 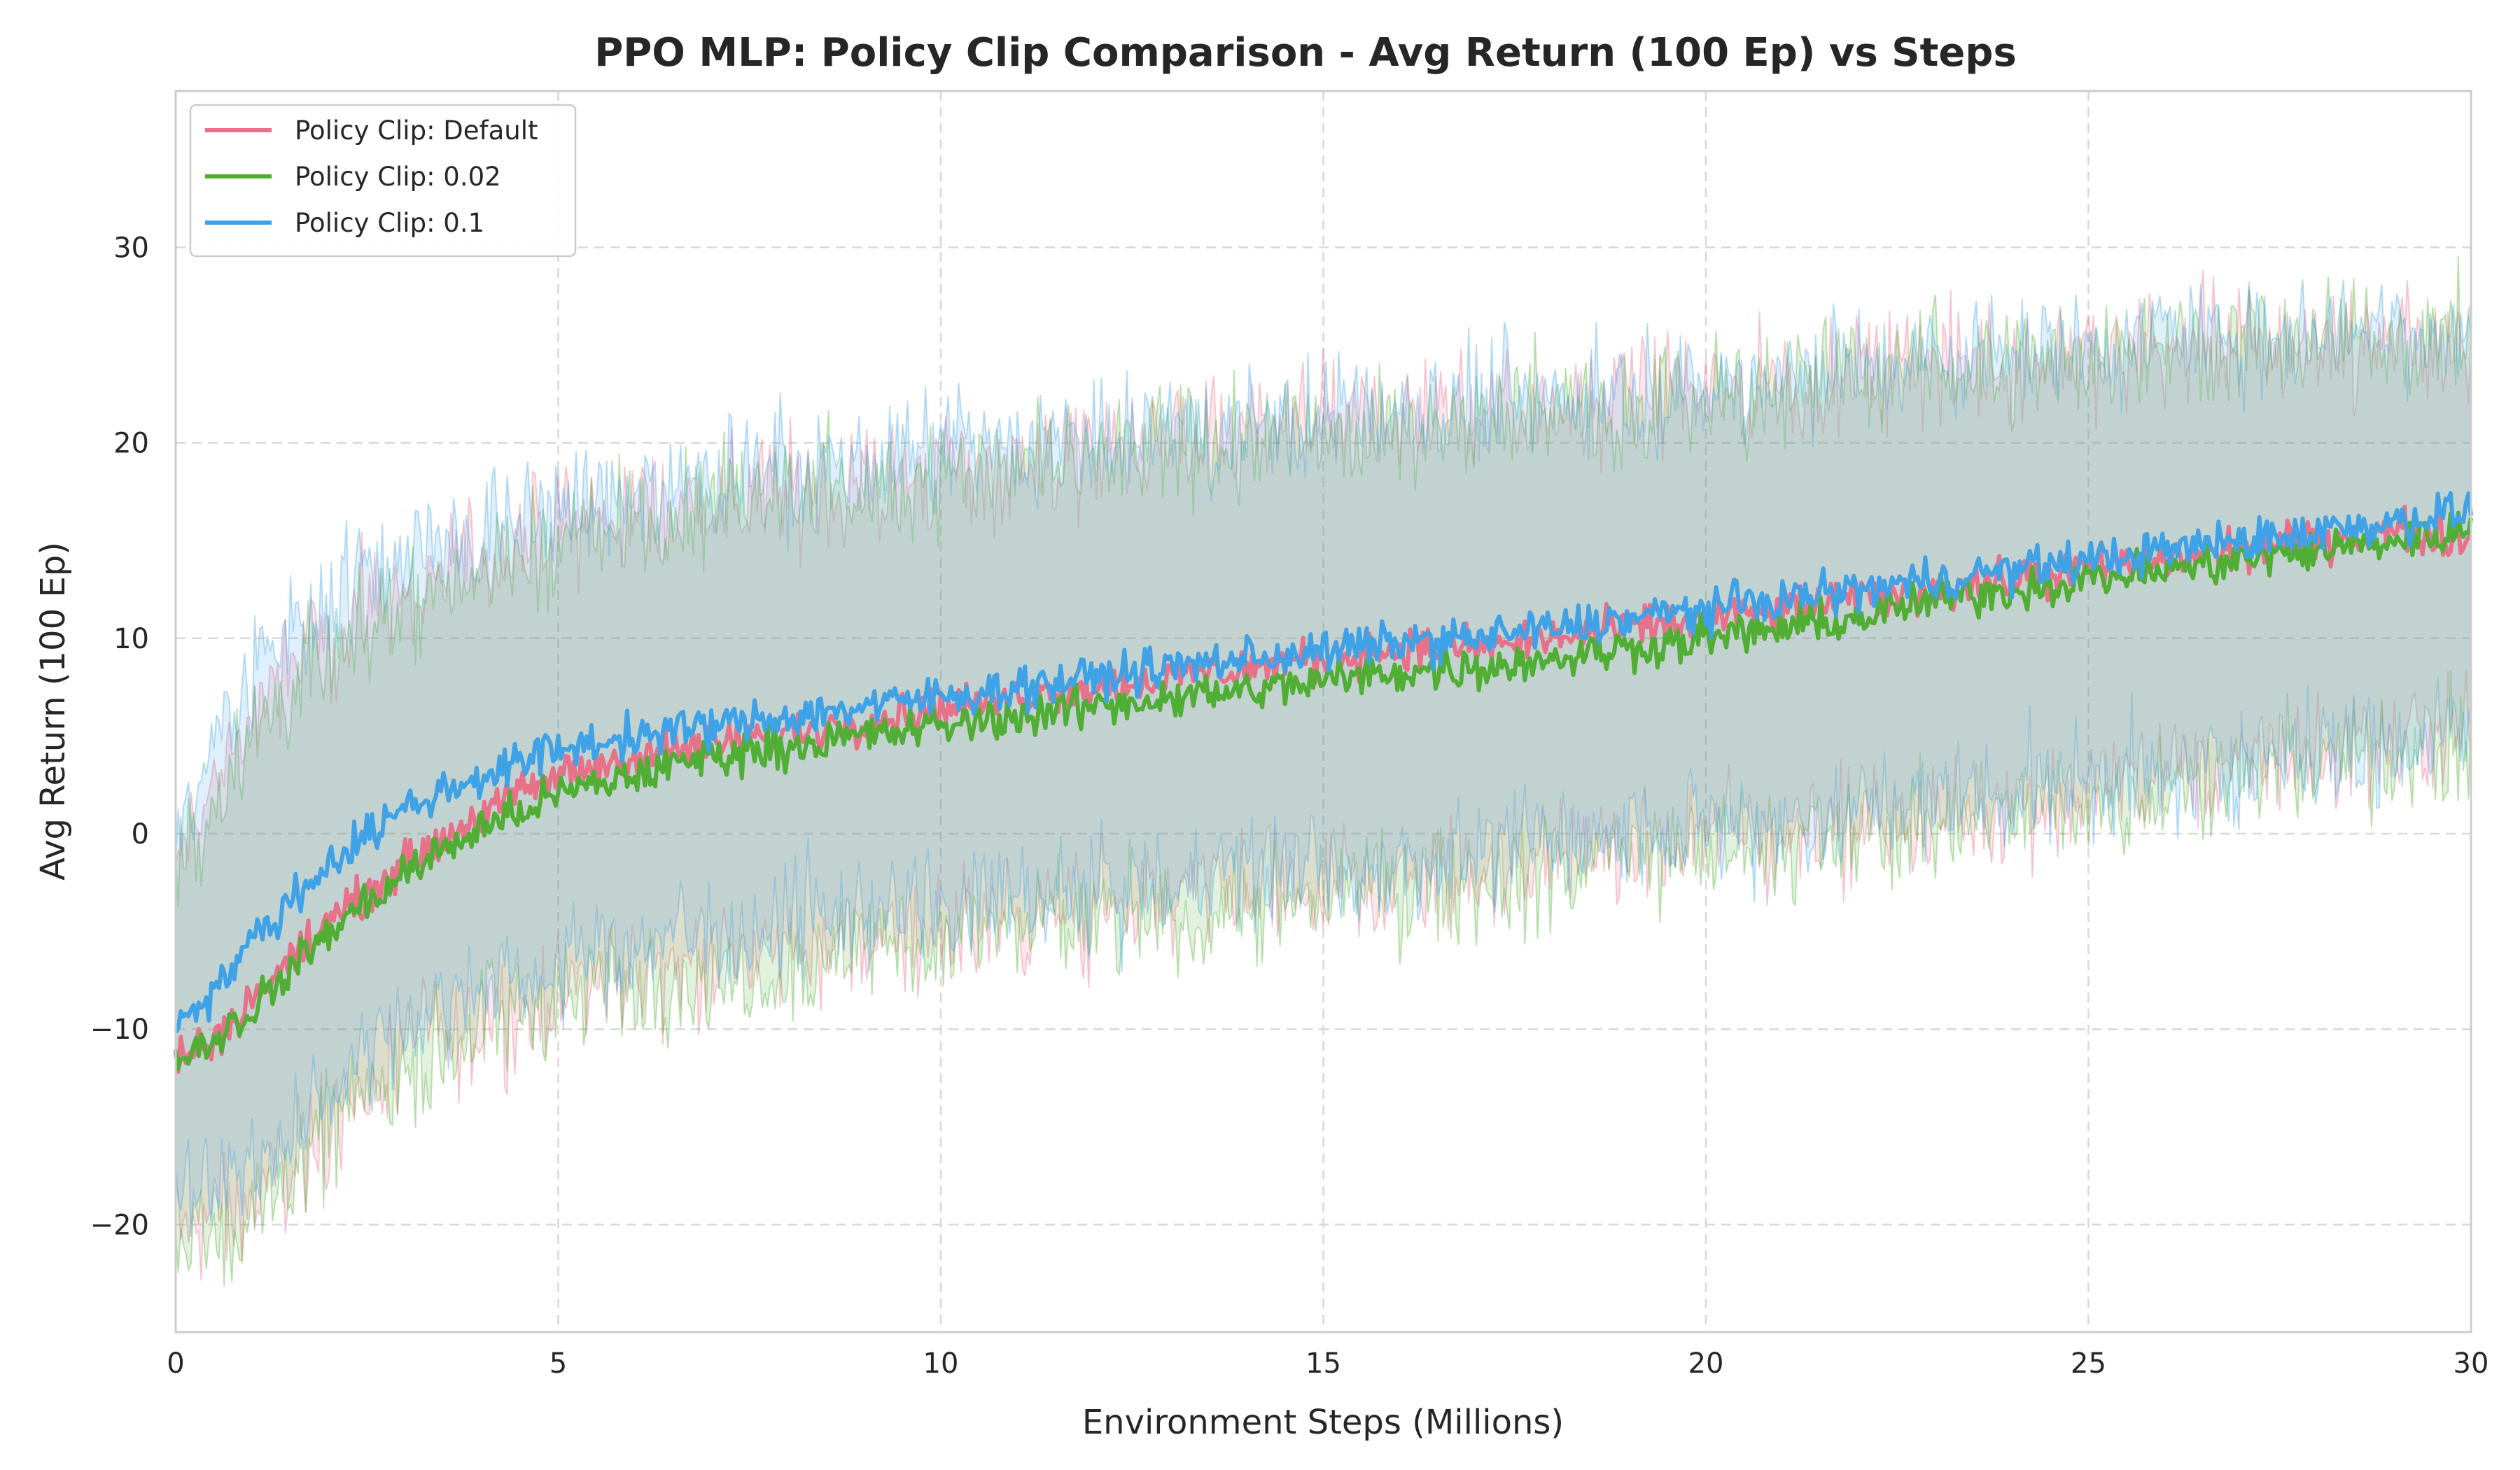 What do you see at coordinates (53, 711) in the screenshot?
I see `y-axis-label: Avg Return (100 Ep)` at bounding box center [53, 711].